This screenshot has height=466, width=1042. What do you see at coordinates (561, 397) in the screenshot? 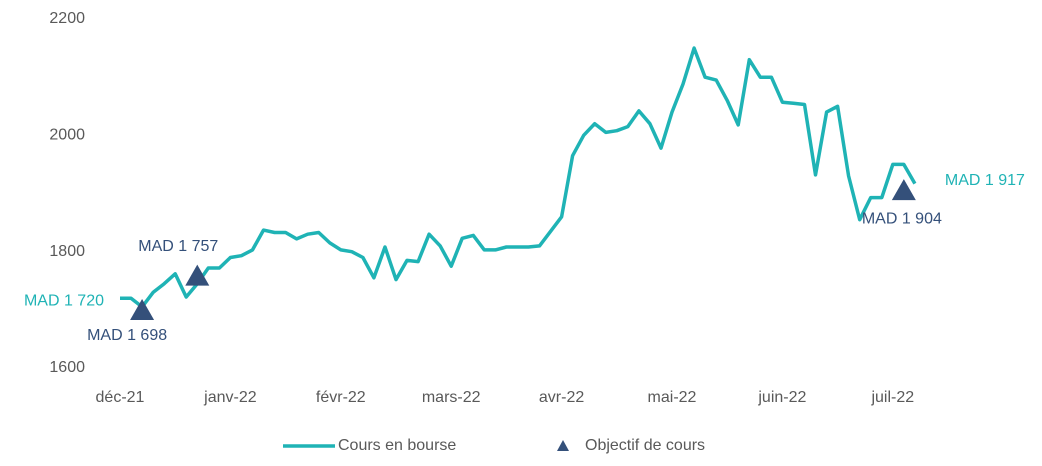
I see `x-tick-label: avr-22` at bounding box center [561, 397].